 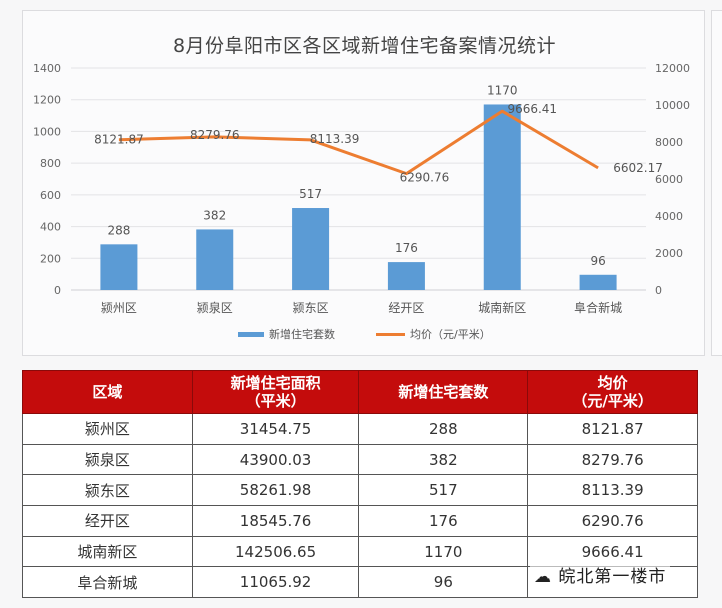 What do you see at coordinates (598, 307) in the screenshot?
I see `category-label: 阜合新城` at bounding box center [598, 307].